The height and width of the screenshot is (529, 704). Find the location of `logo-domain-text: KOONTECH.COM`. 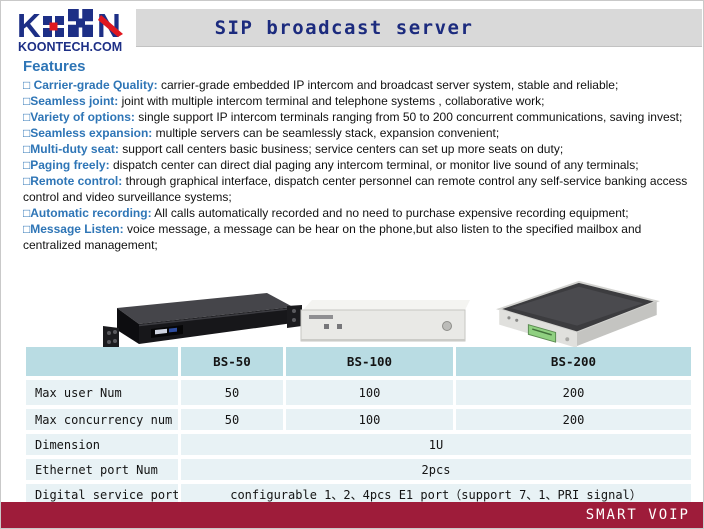

logo-domain-text: KOONTECH.COM is located at coordinates (70, 47).